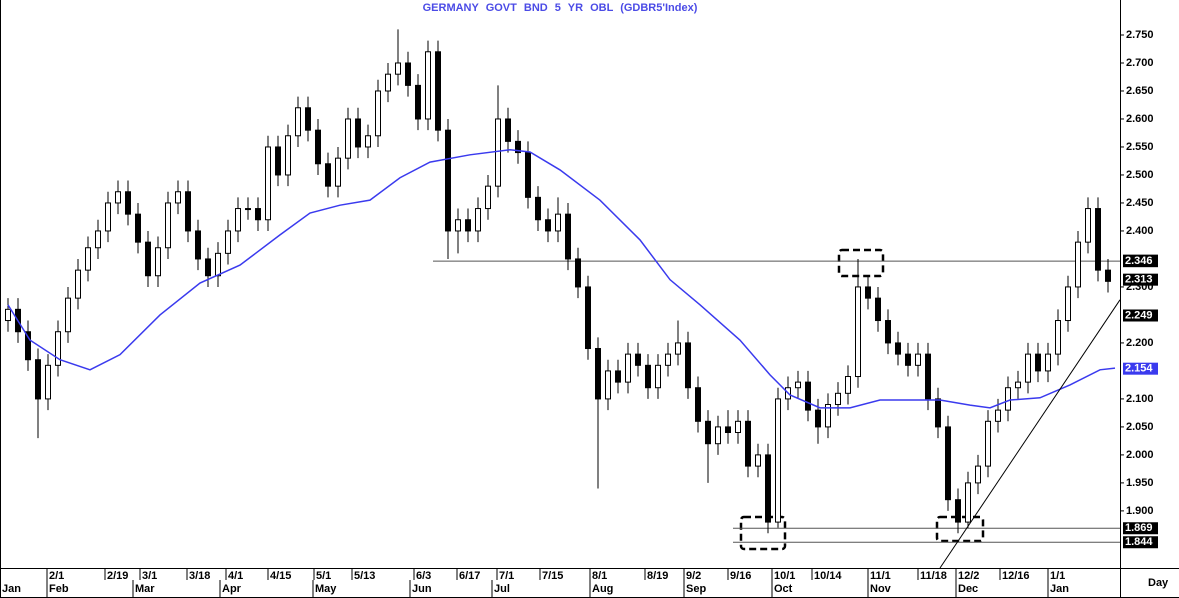  What do you see at coordinates (323, 576) in the screenshot?
I see `x-tick-label: 5/1` at bounding box center [323, 576].